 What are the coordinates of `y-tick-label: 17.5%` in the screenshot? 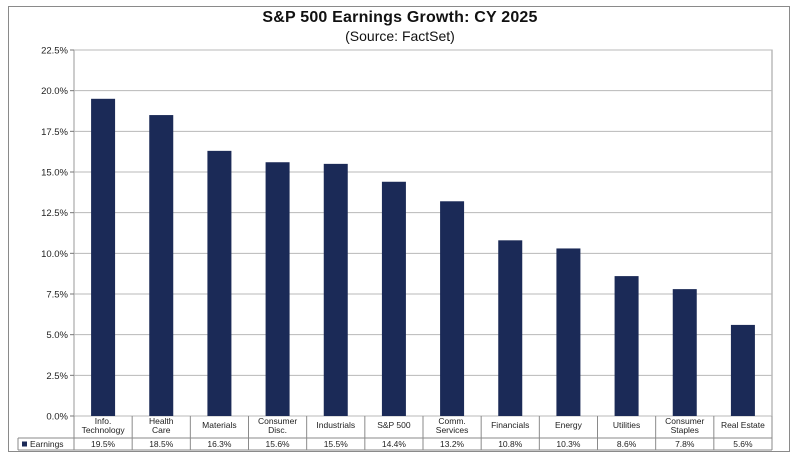 It's located at (54, 132).